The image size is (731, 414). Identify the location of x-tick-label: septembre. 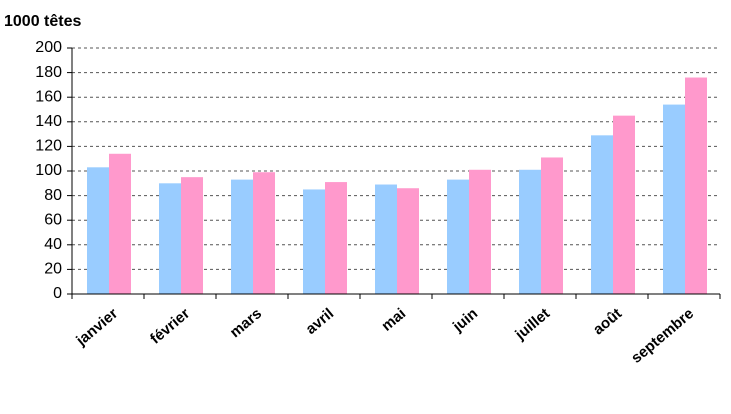
(662, 336).